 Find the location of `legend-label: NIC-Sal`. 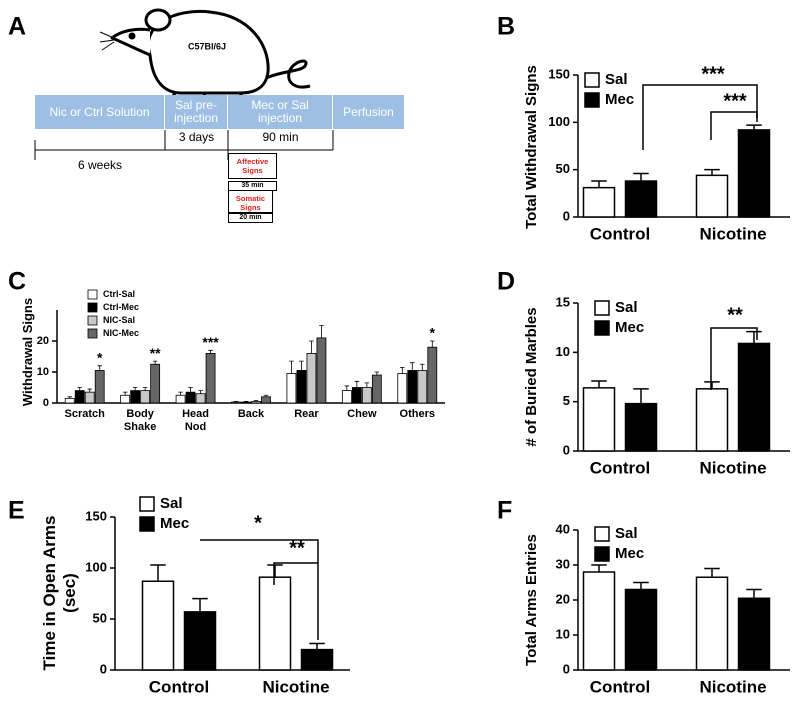

legend-label: NIC-Sal is located at coordinates (119, 320).